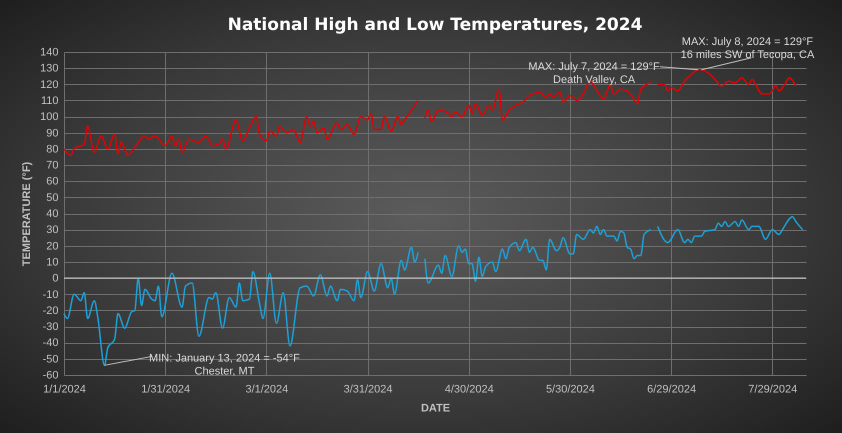  Describe the element at coordinates (594, 73) in the screenshot. I see `annotation: MAX: July 7, 2024 = 129°F Death Valley, CA` at that location.